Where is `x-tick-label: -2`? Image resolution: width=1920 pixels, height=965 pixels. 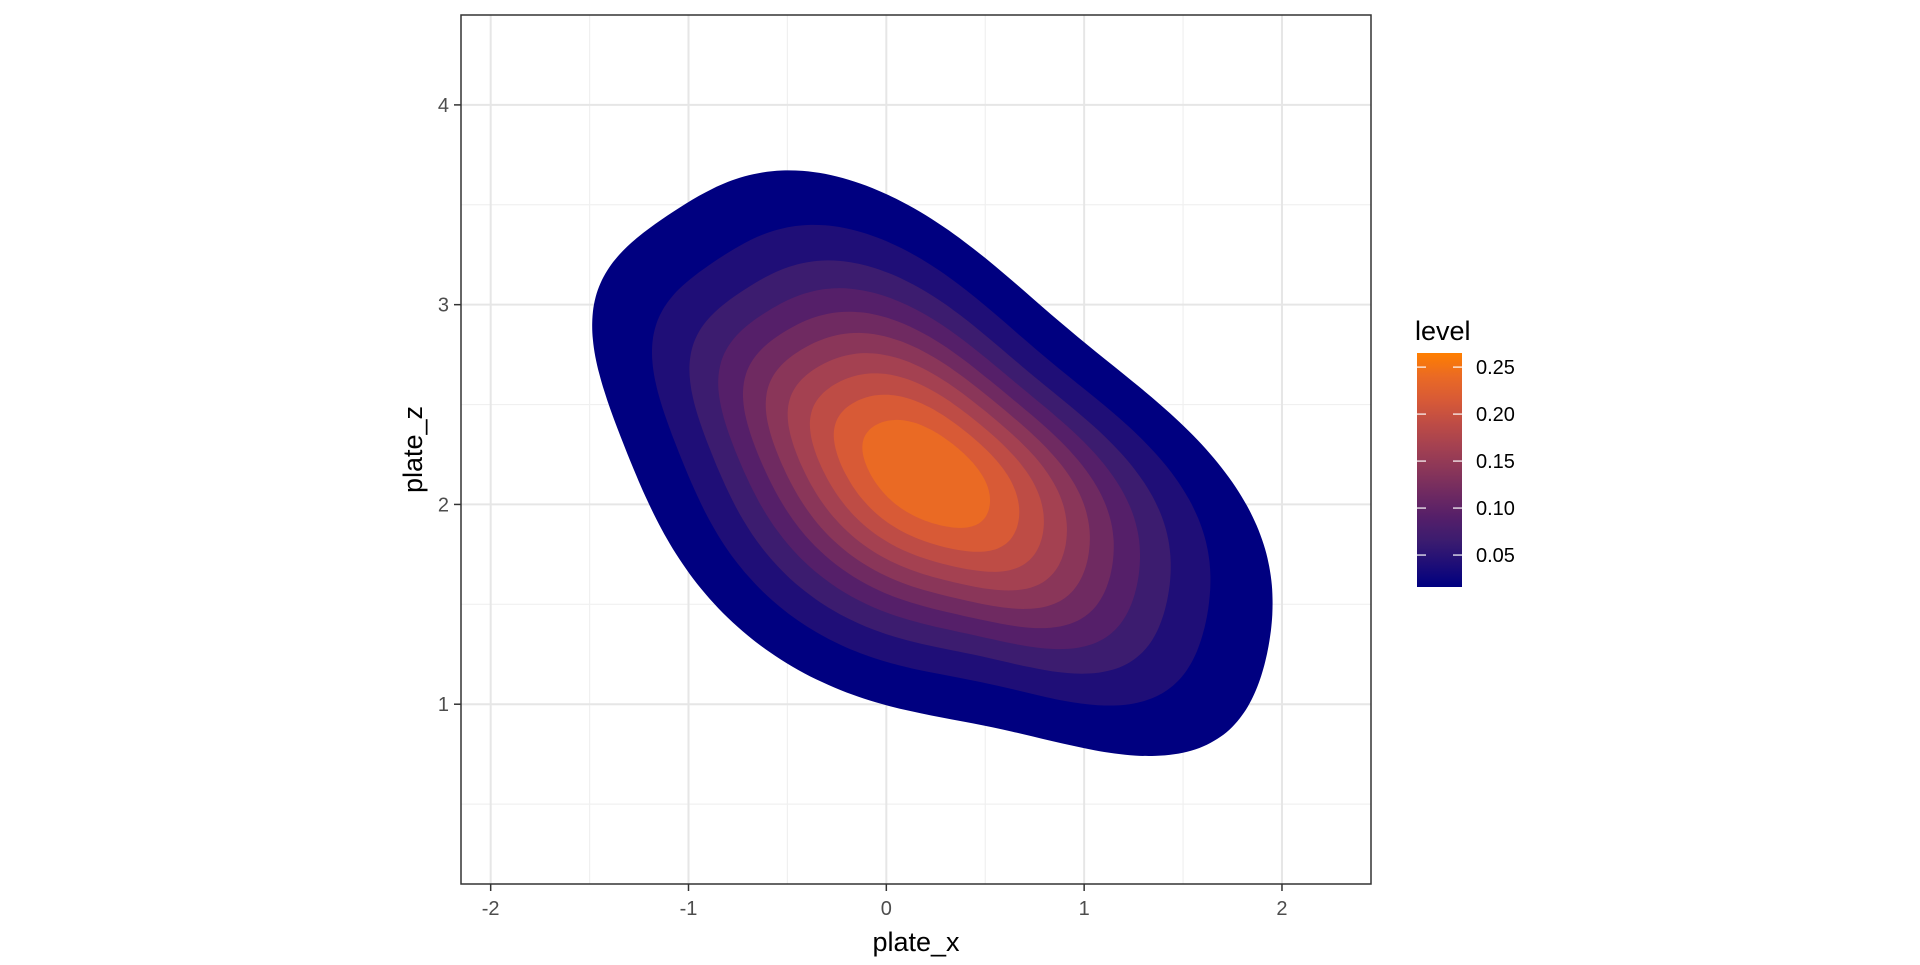
x-tick-label: -2 is located at coordinates (491, 909).